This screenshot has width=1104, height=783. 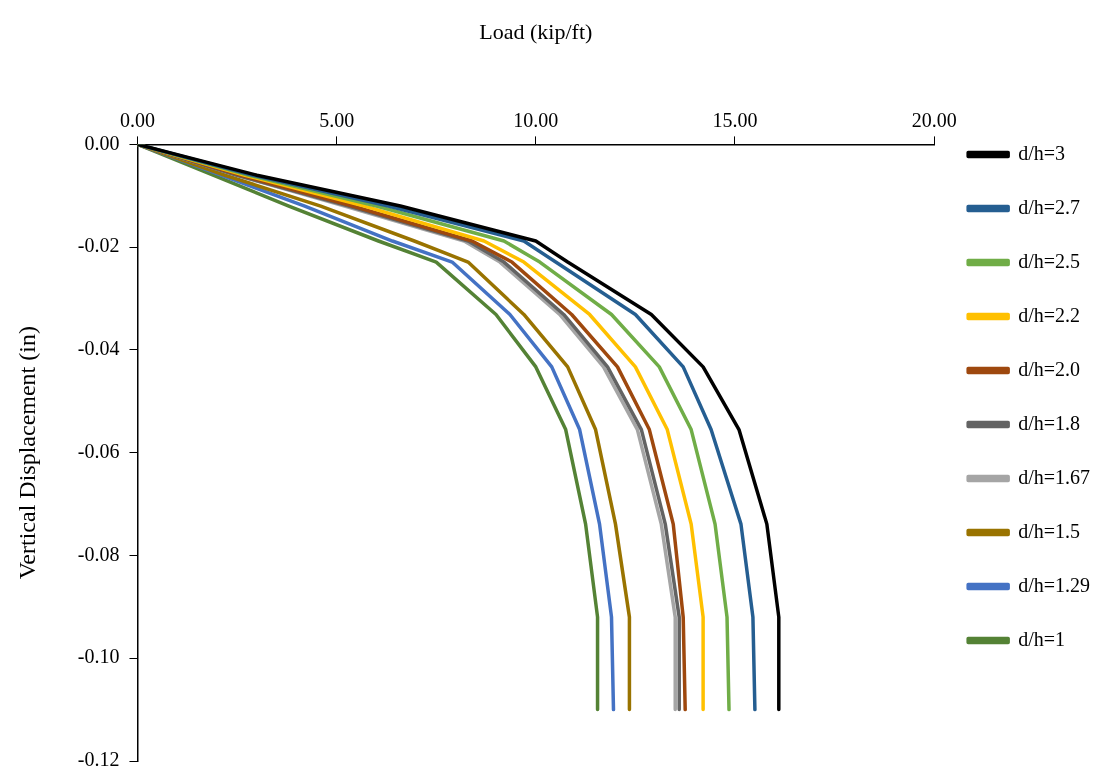 What do you see at coordinates (98, 656) in the screenshot?
I see `y-tick-label: -0.10` at bounding box center [98, 656].